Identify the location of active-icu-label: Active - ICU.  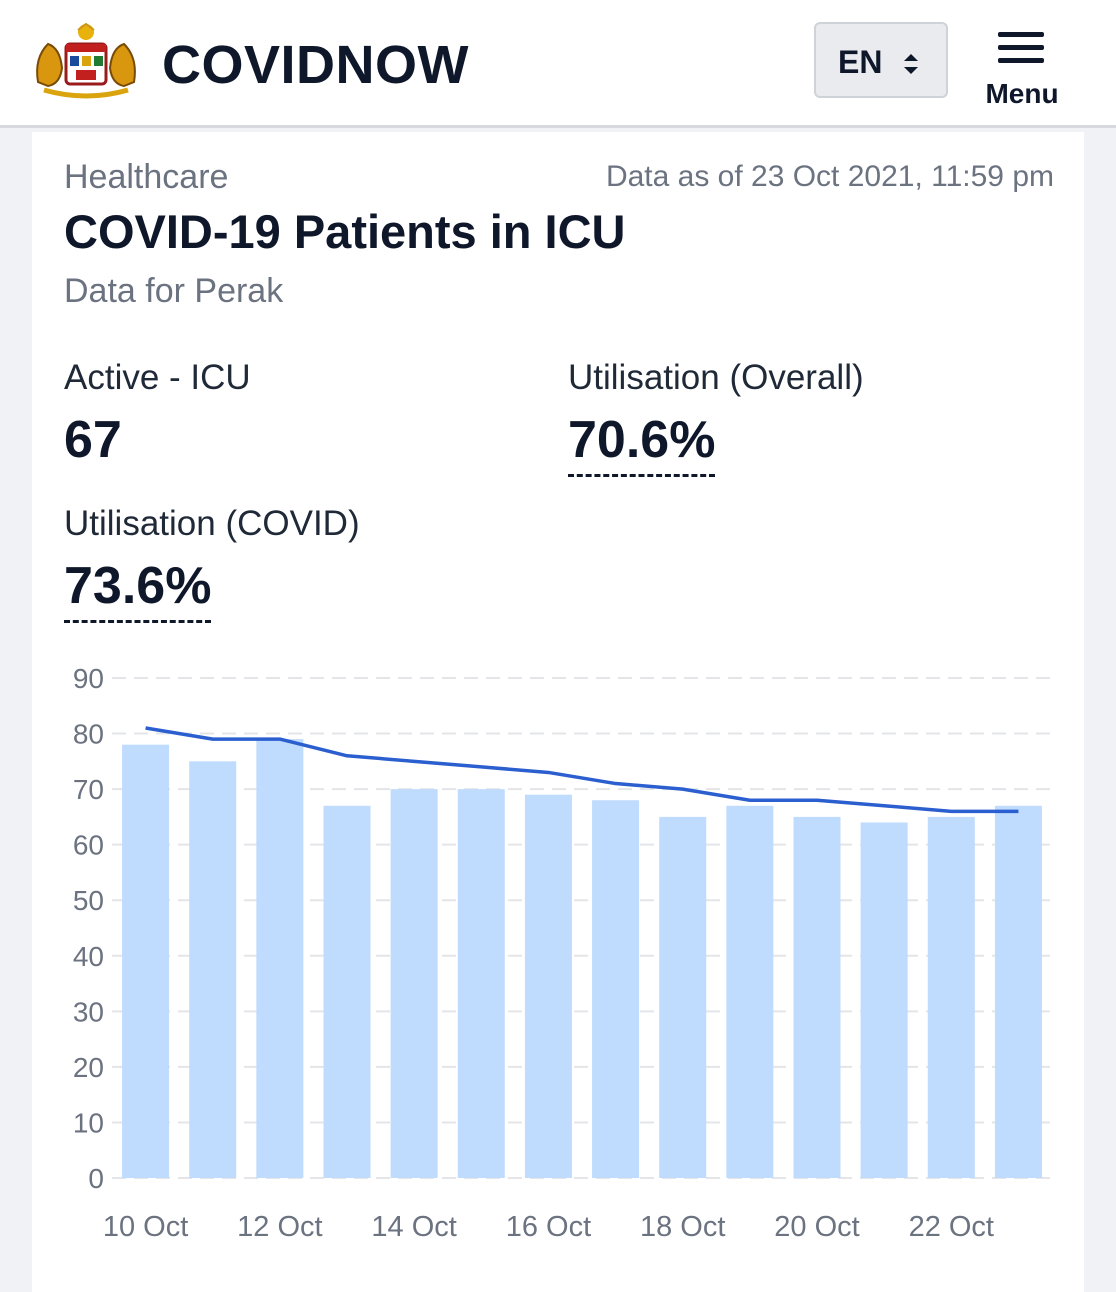
(157, 377).